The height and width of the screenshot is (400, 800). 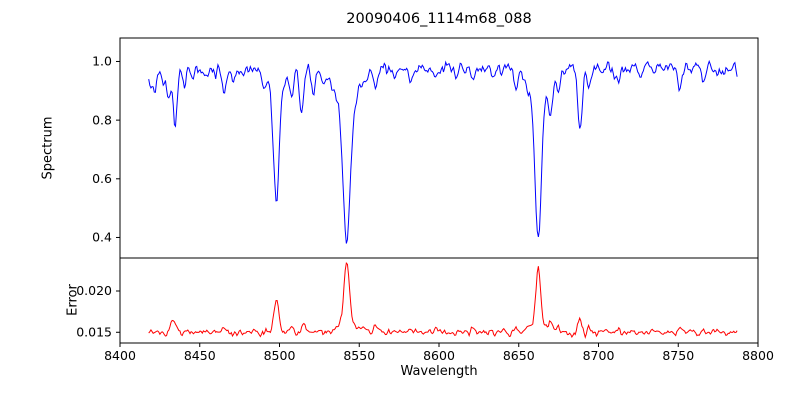 What do you see at coordinates (758, 355) in the screenshot?
I see `x-tick-label: 8800` at bounding box center [758, 355].